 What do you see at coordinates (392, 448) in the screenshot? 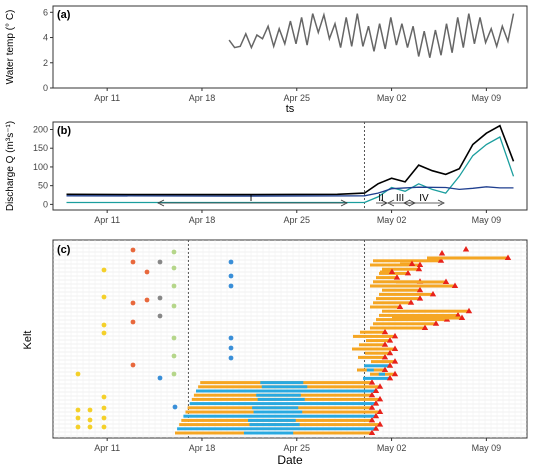
I see `panel-c-x-tick-label: May 02` at bounding box center [392, 448].